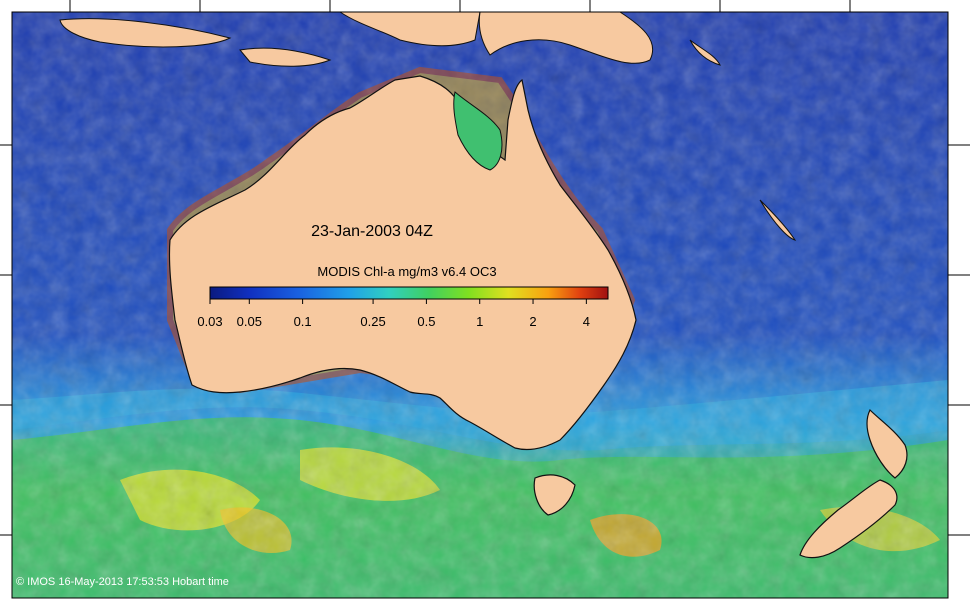  I want to click on colorbar-tick-label: 0.05, so click(249, 321).